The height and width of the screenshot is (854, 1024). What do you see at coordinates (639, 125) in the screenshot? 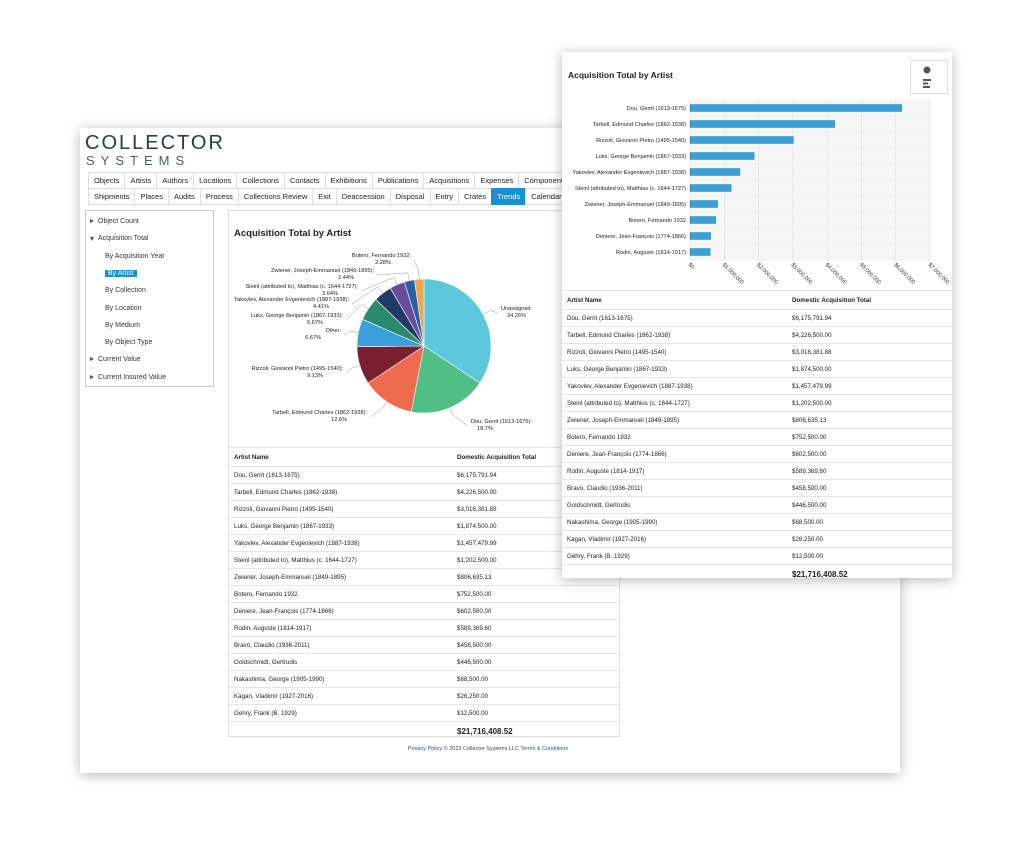
I see `y-tick-label: Tarbell, Edmund Charles (1862-1938)` at bounding box center [639, 125].